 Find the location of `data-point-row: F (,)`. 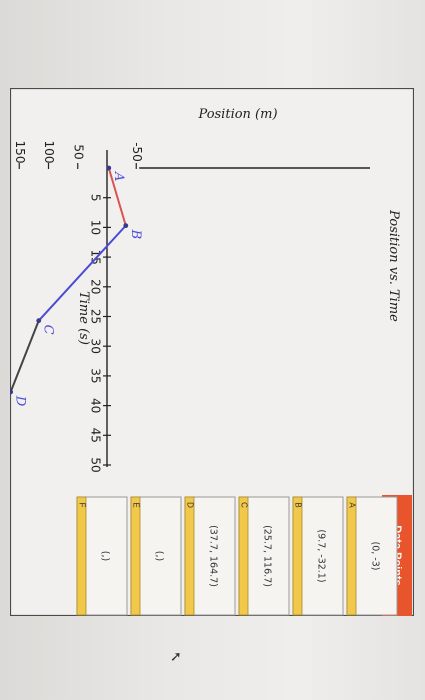

data-point-row: F (,) is located at coordinates (102, 556).